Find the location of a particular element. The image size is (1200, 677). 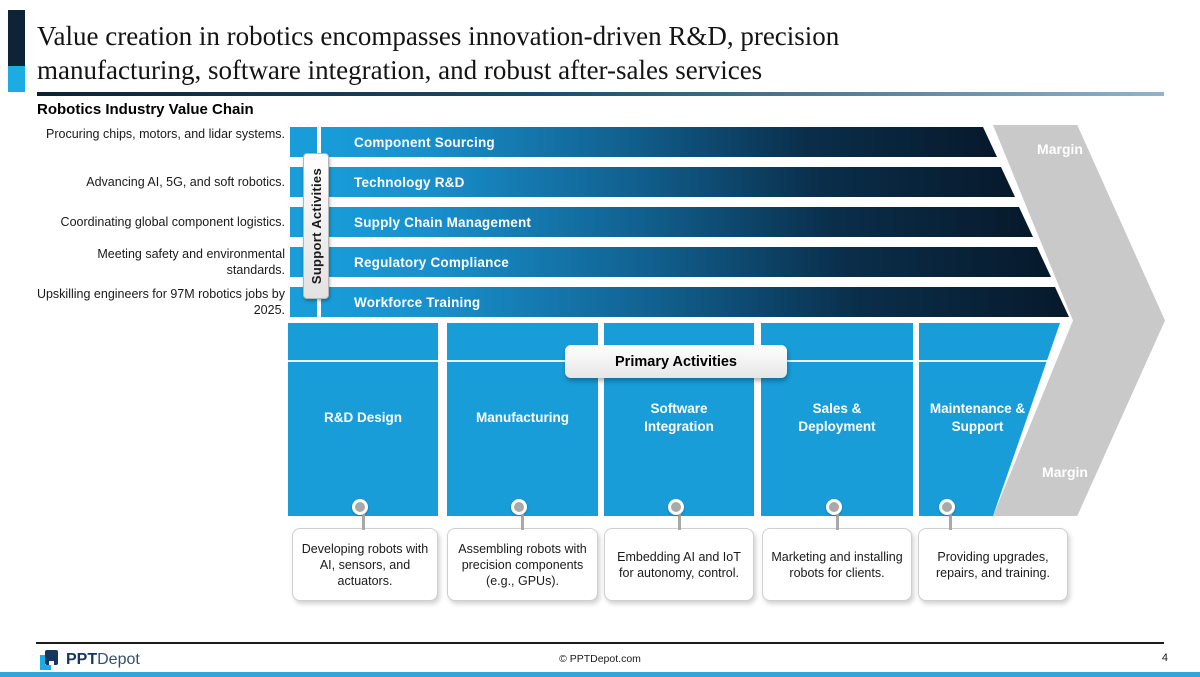

primary-box-label: R&D Design is located at coordinates (362, 417).